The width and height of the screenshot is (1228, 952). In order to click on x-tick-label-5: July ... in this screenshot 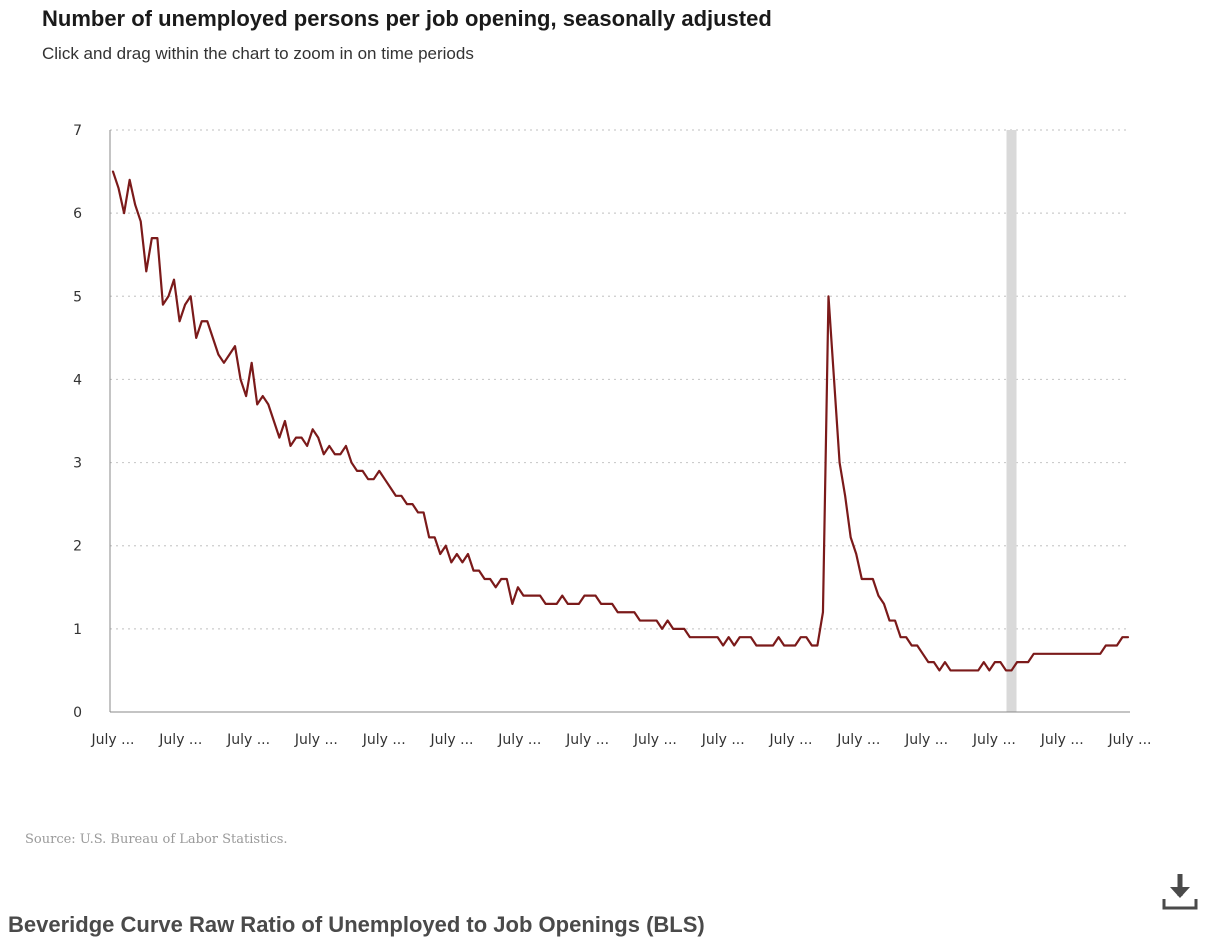, I will do `click(452, 740)`.